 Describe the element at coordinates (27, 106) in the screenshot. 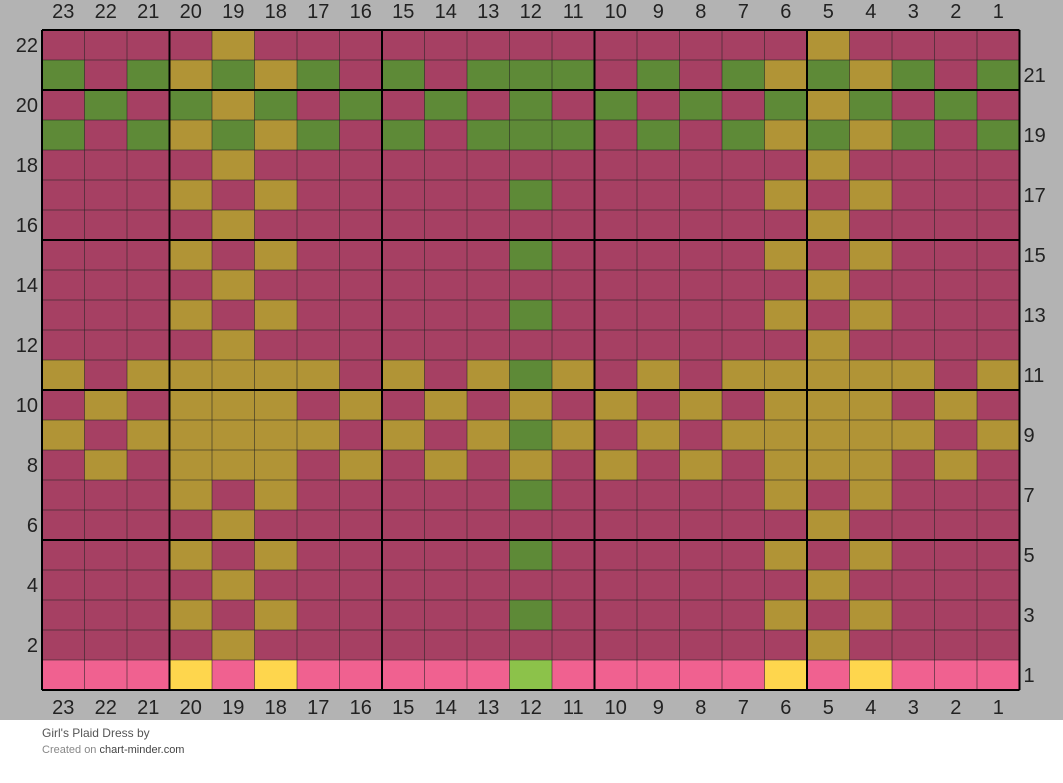

I see `row-number-left: 20` at that location.